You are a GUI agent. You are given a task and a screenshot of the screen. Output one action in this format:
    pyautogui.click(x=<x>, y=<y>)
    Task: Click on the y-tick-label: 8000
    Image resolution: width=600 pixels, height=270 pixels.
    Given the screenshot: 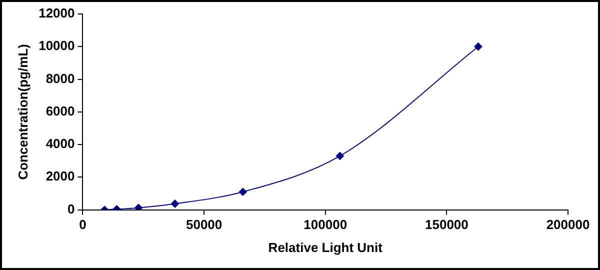 What is the action you would take?
    pyautogui.click(x=60, y=78)
    